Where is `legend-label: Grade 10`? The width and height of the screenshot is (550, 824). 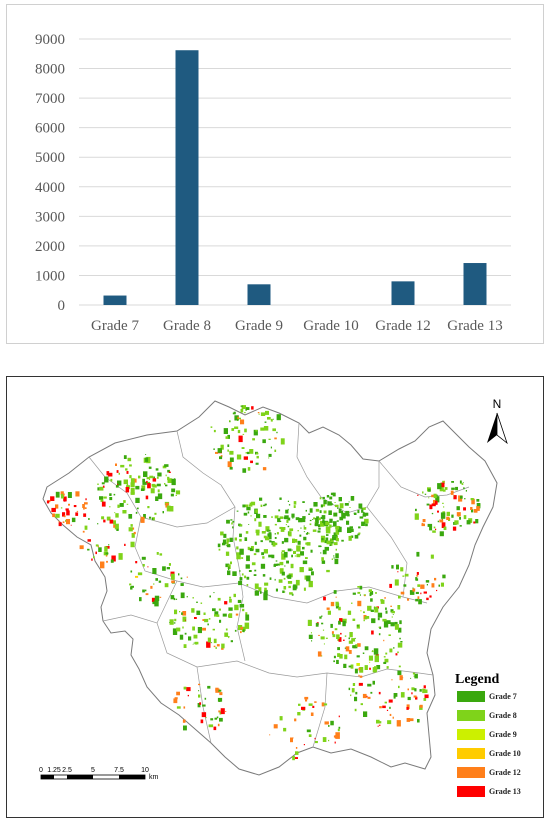 legend-label: Grade 10 is located at coordinates (505, 753).